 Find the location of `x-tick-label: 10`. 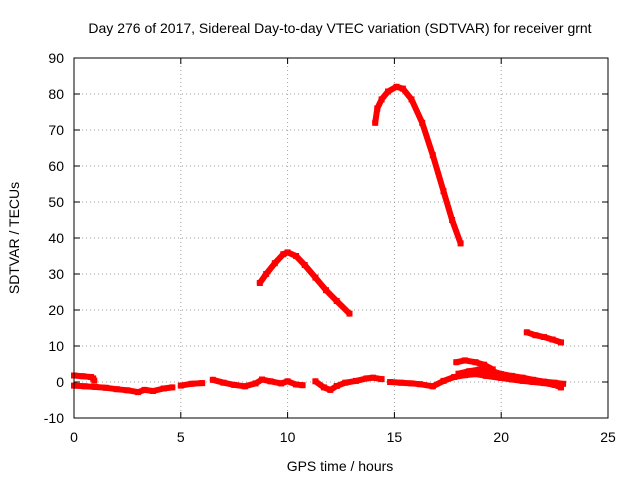

x-tick-label: 10 is located at coordinates (288, 437).